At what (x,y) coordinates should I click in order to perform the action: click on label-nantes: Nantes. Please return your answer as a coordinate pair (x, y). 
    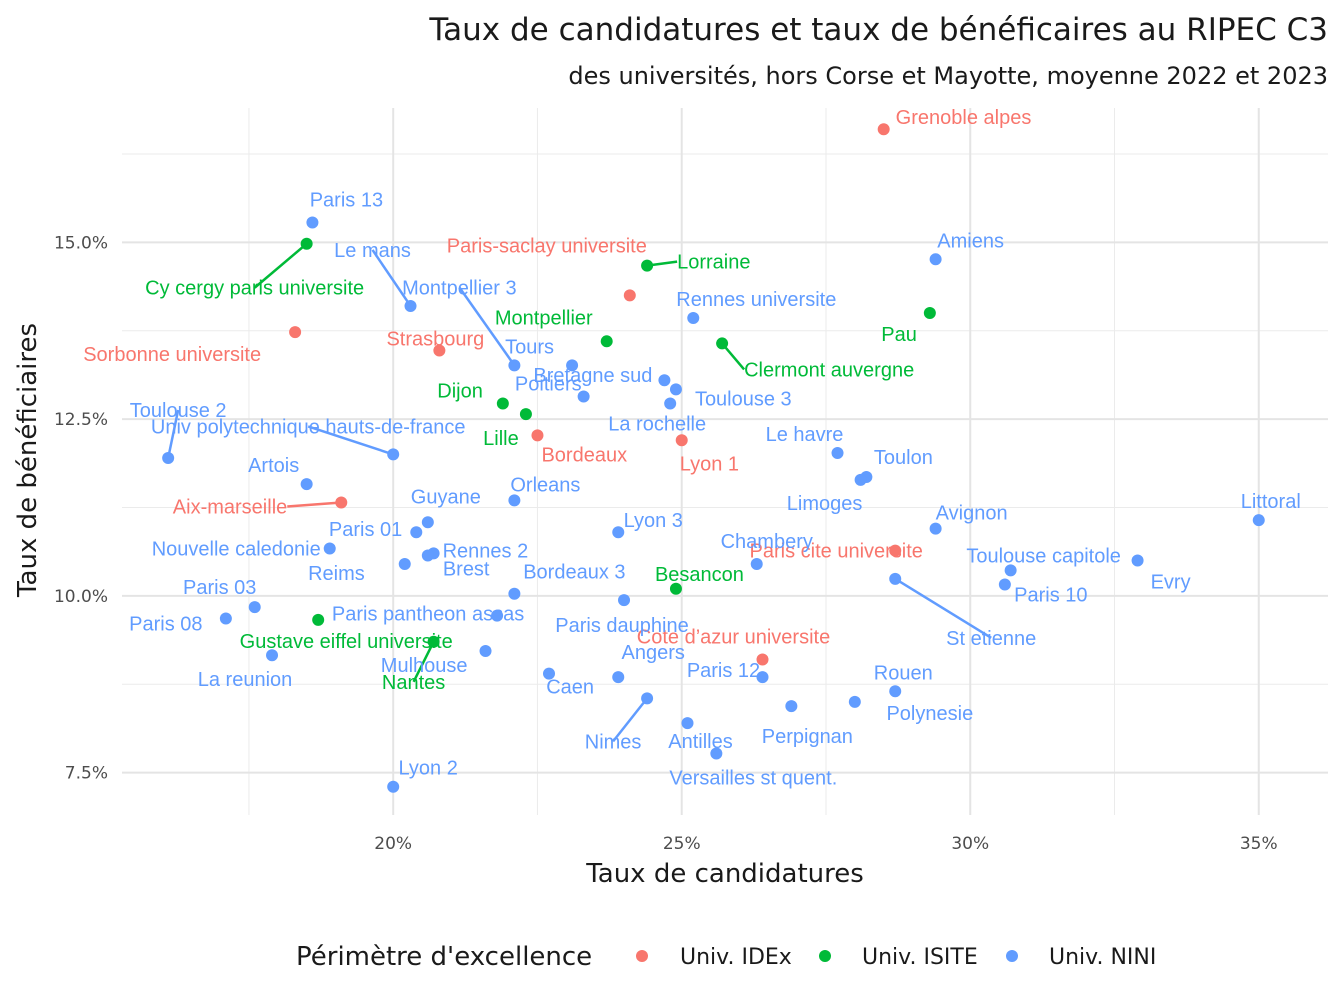
    Looking at the image, I should click on (413, 683).